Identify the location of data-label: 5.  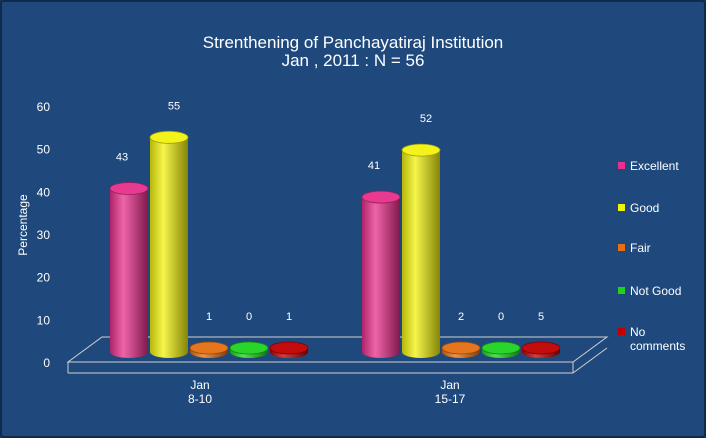
(541, 317).